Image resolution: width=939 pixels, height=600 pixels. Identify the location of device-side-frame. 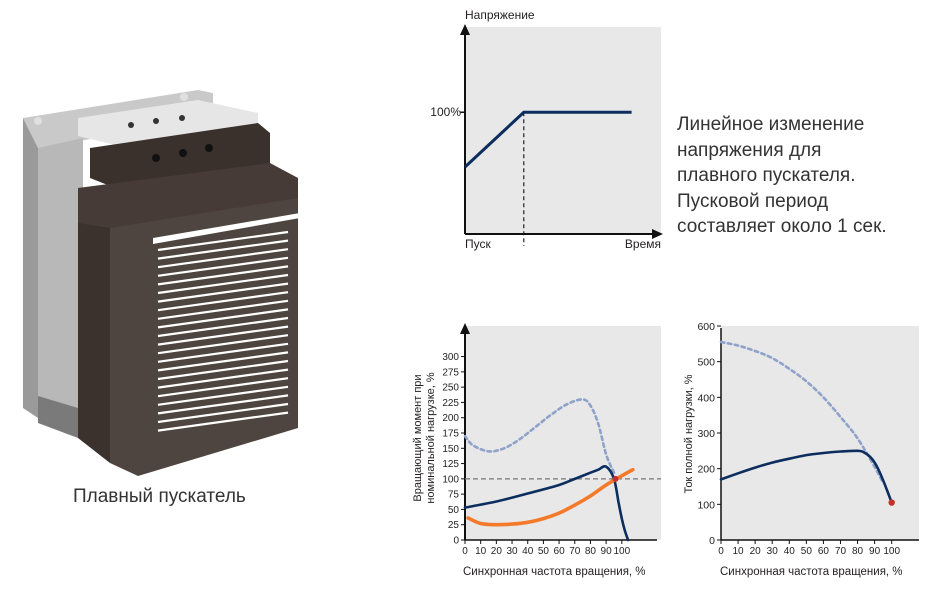
(30, 268).